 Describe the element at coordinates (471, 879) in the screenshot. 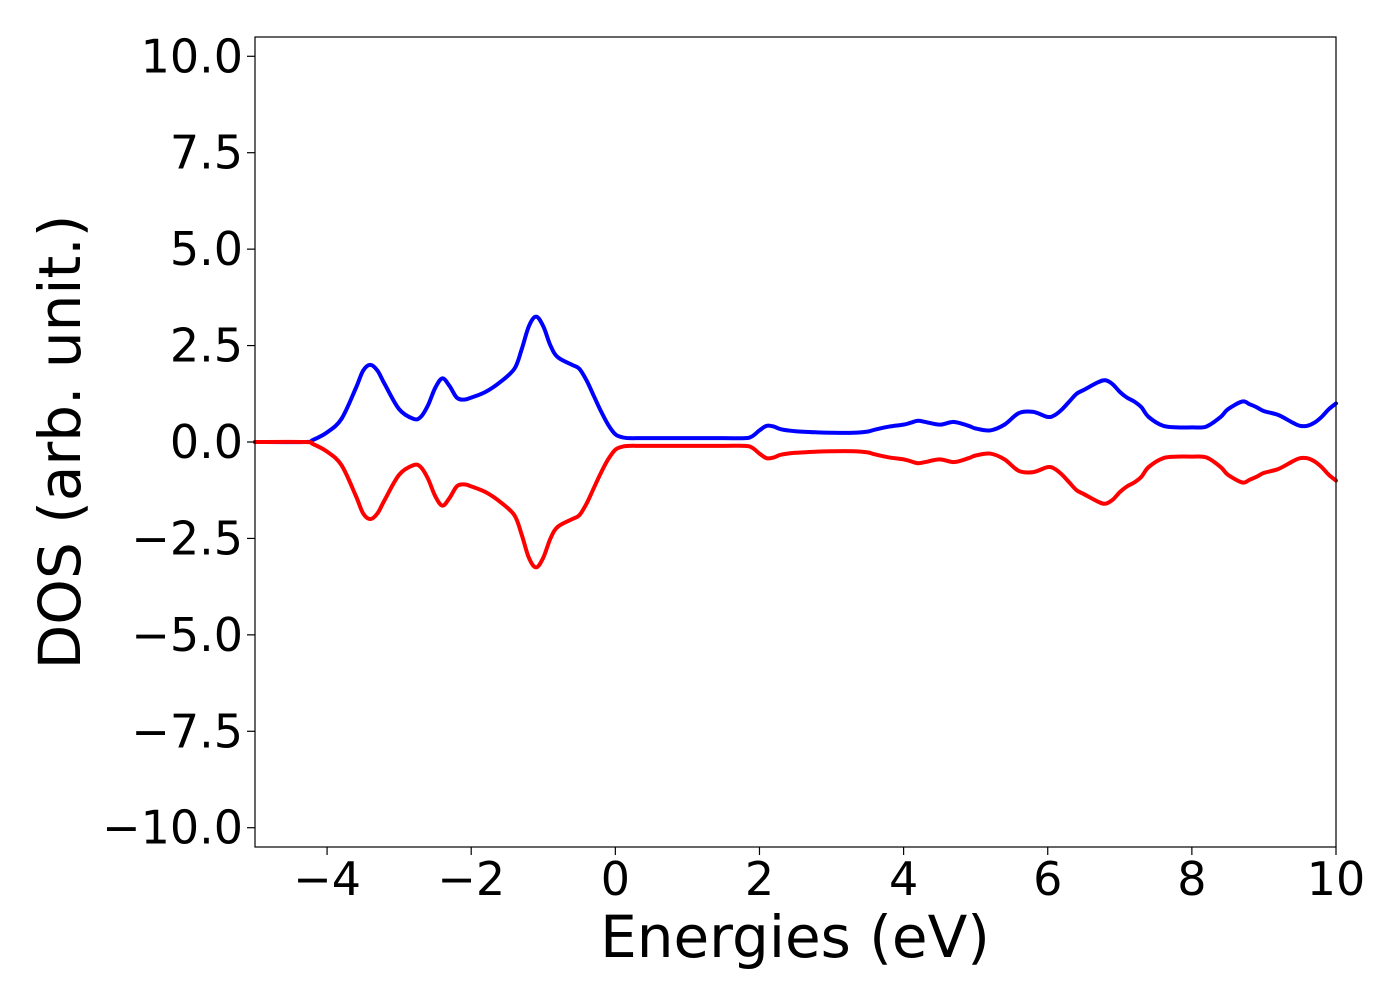

I see `x-tick-label: −2` at that location.